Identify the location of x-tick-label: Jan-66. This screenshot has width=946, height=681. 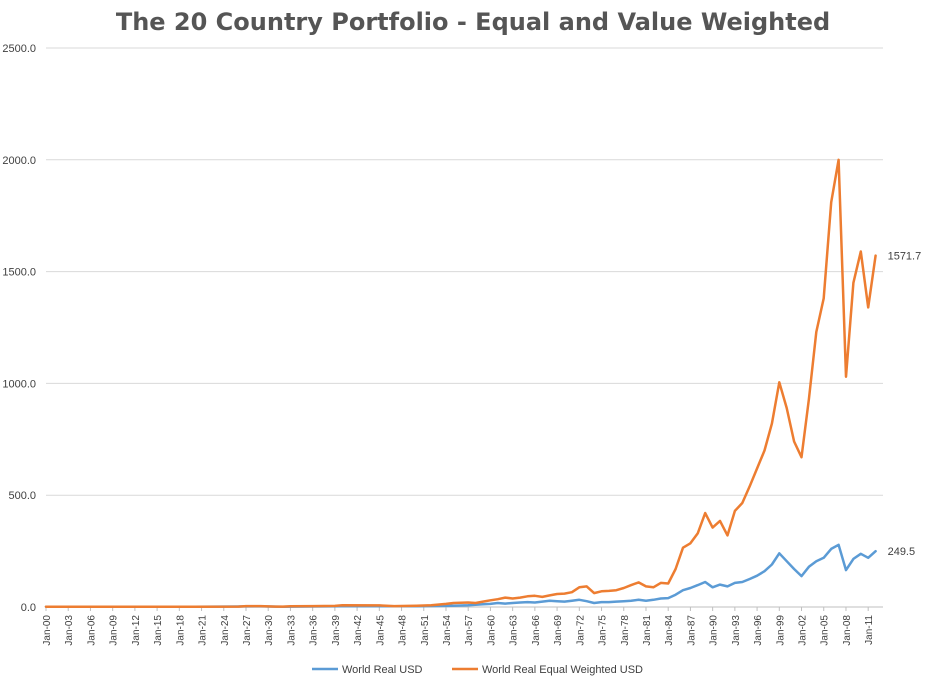
(536, 630).